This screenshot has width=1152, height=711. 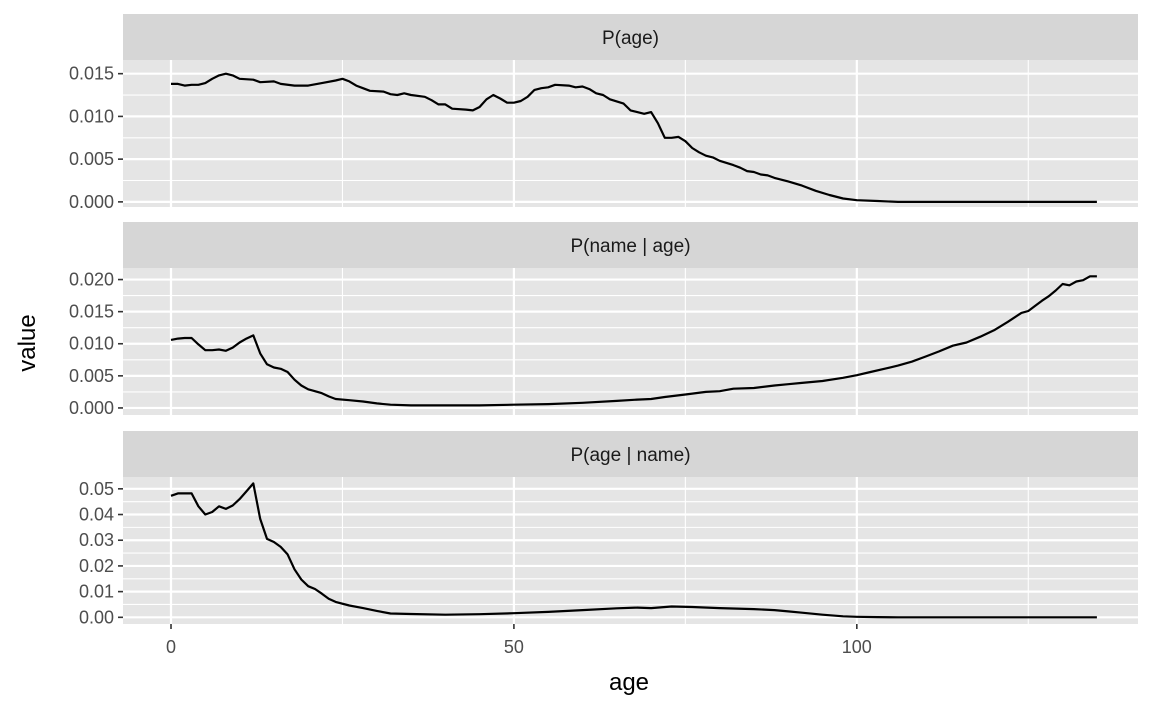 I want to click on facet-strip-label: P(name | age), so click(x=630, y=246).